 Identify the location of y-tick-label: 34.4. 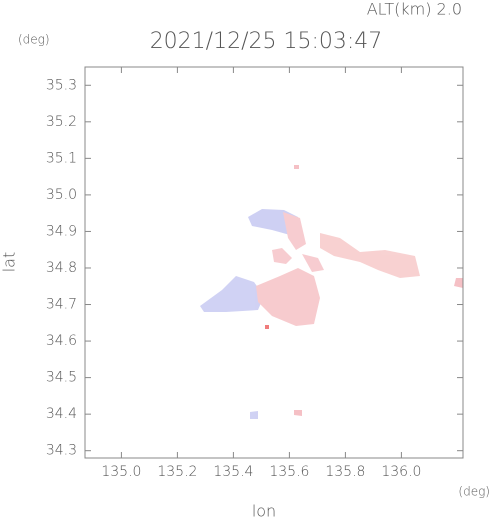
(61, 414).